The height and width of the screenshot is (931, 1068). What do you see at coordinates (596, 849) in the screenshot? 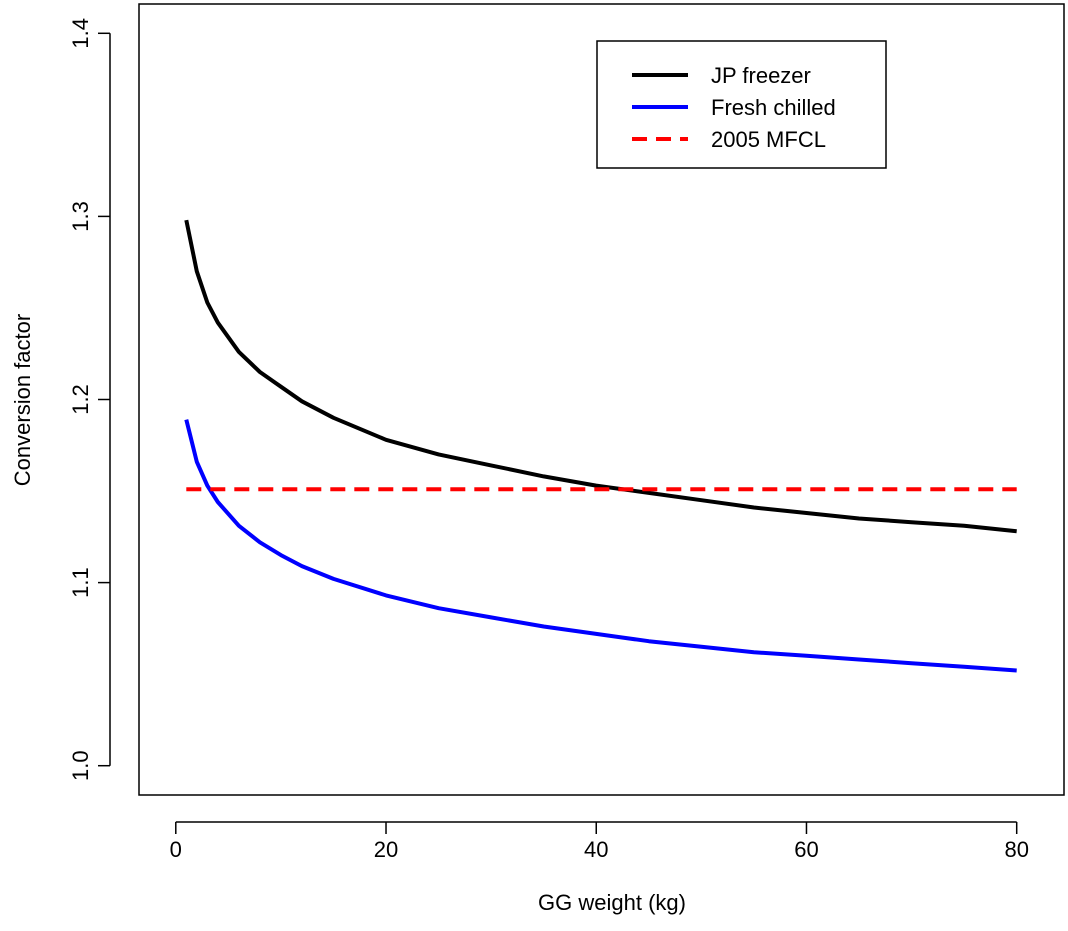
I see `x-tick-label: 40` at bounding box center [596, 849].